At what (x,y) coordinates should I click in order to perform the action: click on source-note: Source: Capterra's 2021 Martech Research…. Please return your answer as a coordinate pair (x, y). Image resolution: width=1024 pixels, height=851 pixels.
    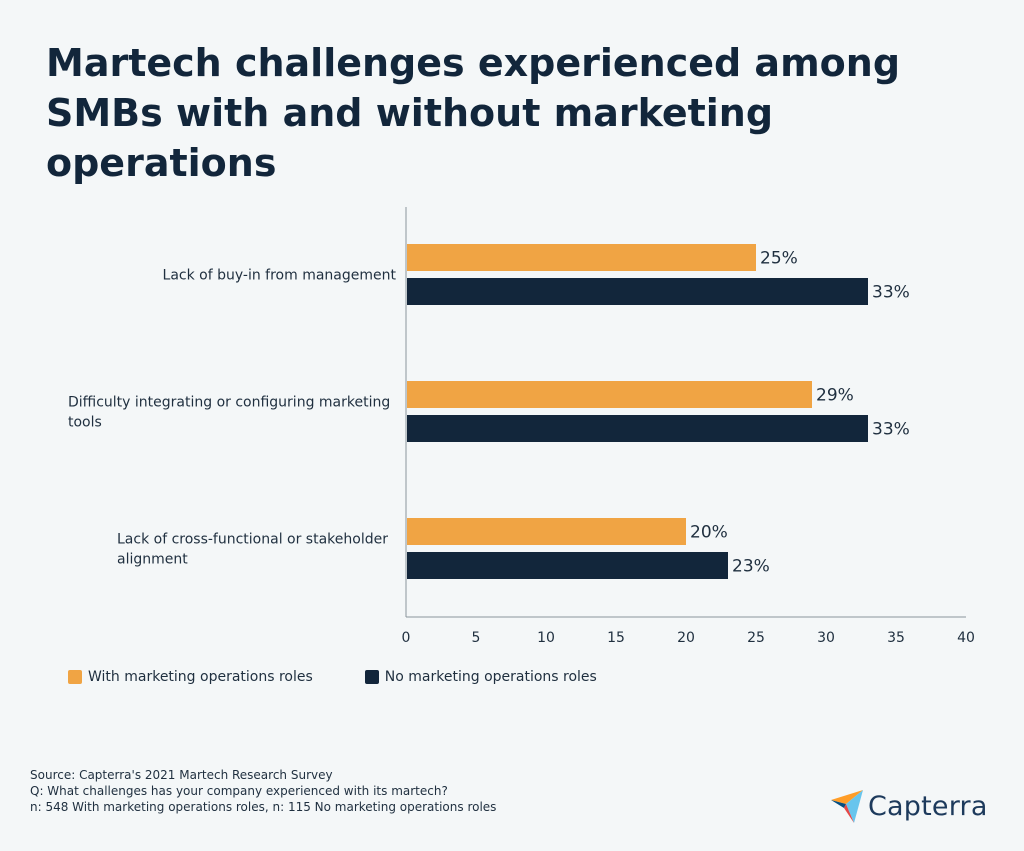
    Looking at the image, I should click on (181, 775).